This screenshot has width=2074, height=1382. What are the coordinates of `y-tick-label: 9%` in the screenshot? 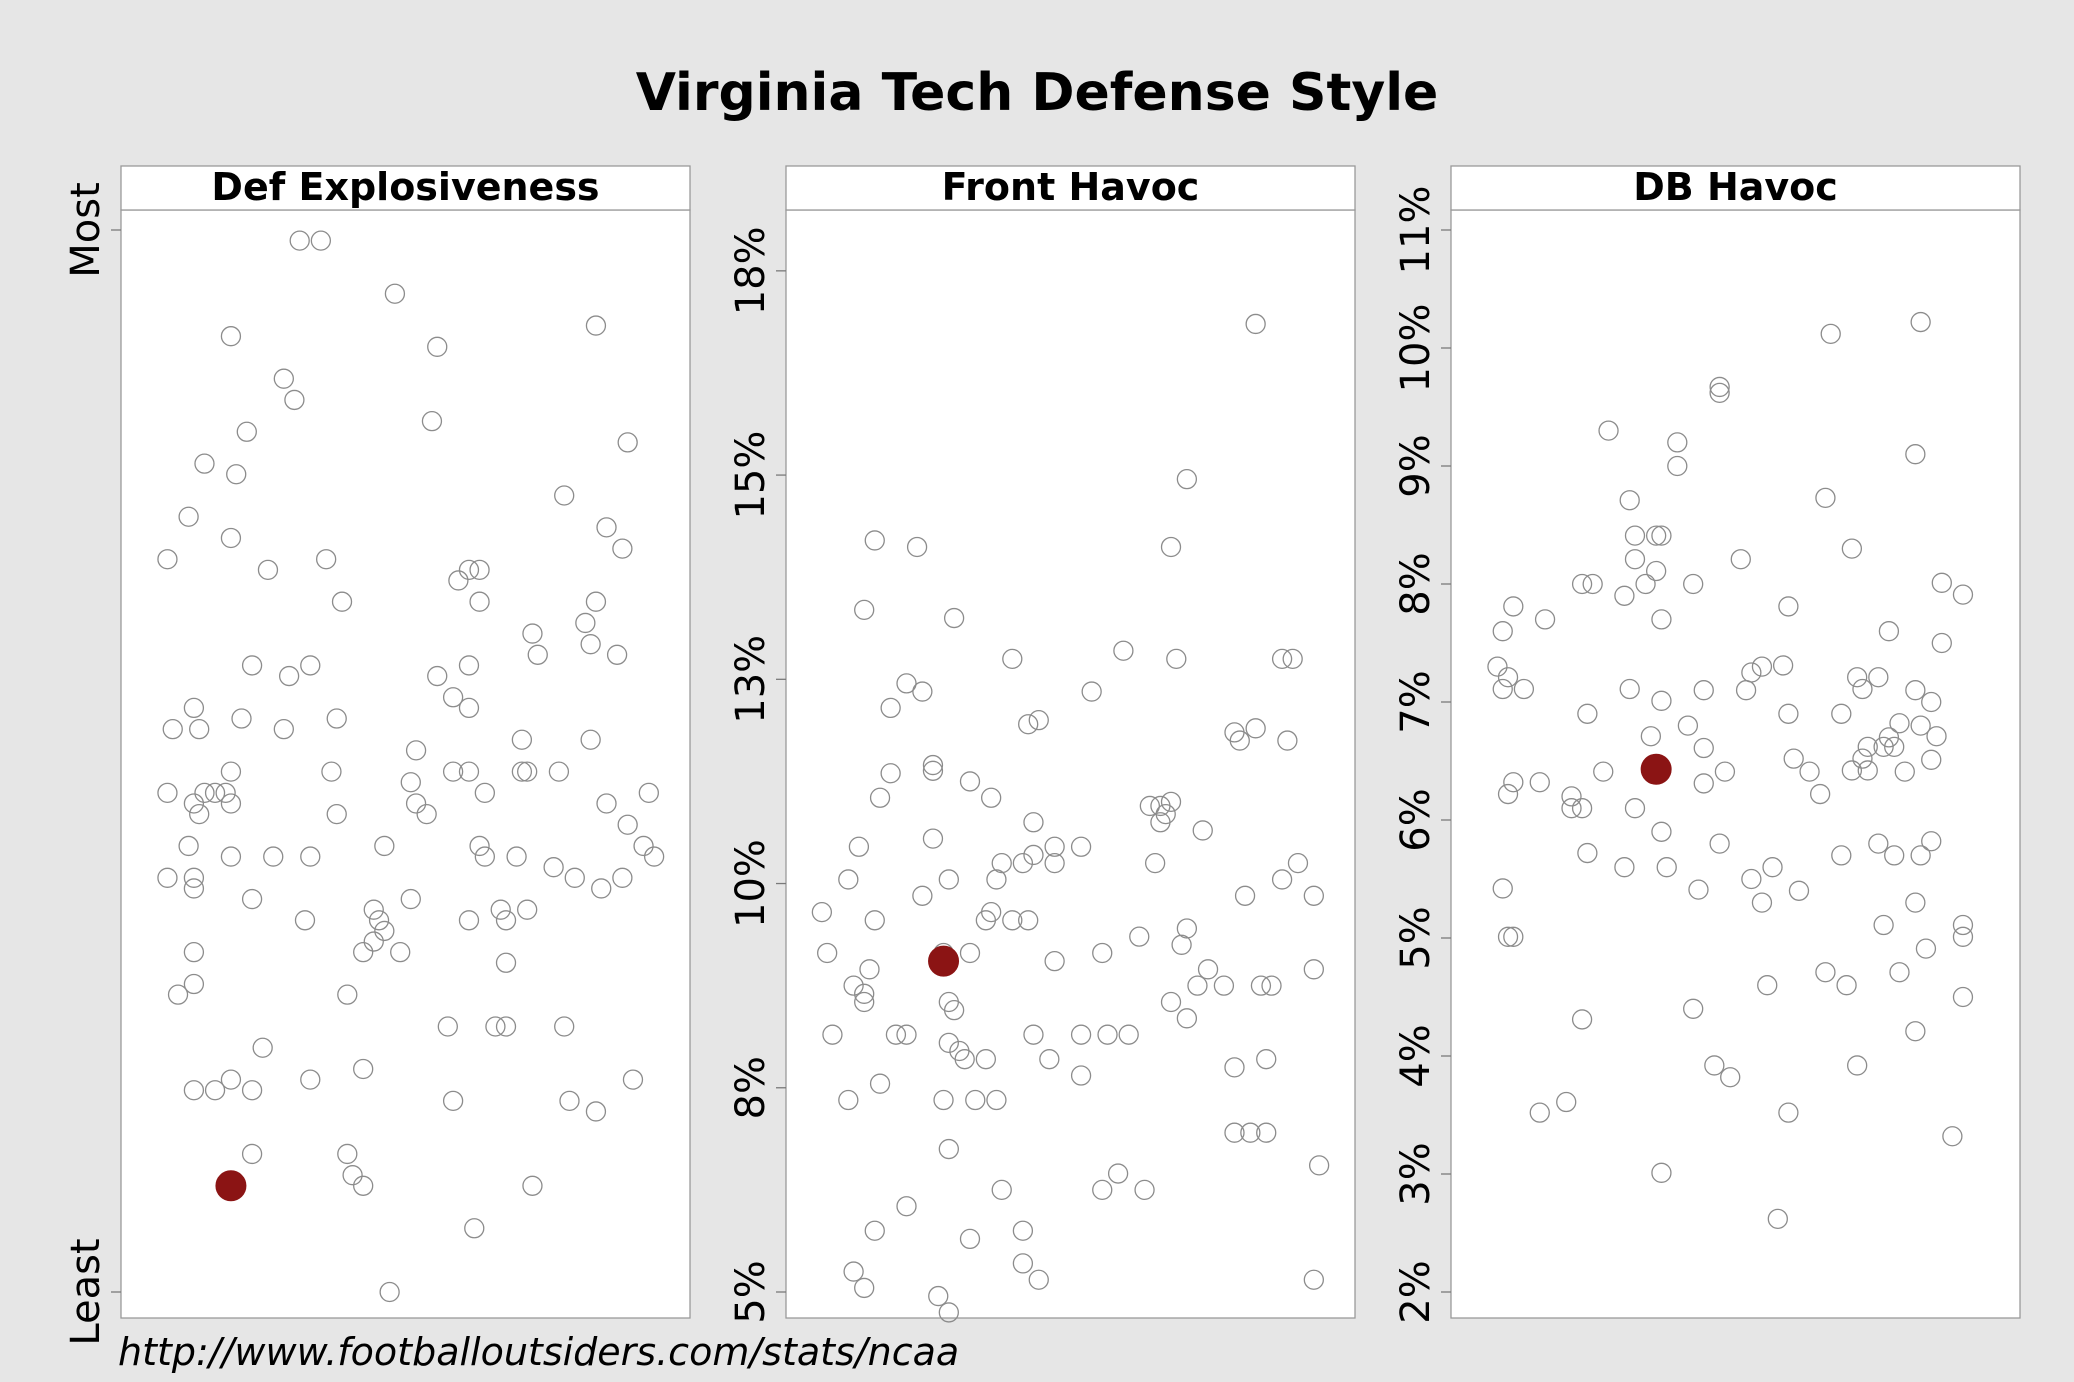 It's located at (1416, 465).